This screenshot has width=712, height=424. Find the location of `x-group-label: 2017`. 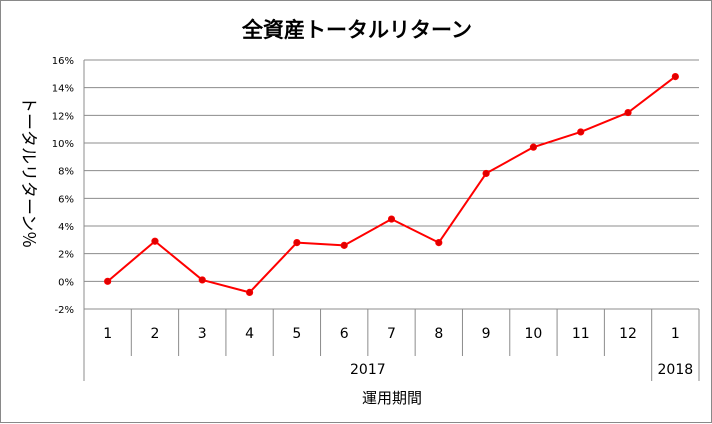

x-group-label: 2017 is located at coordinates (368, 370).